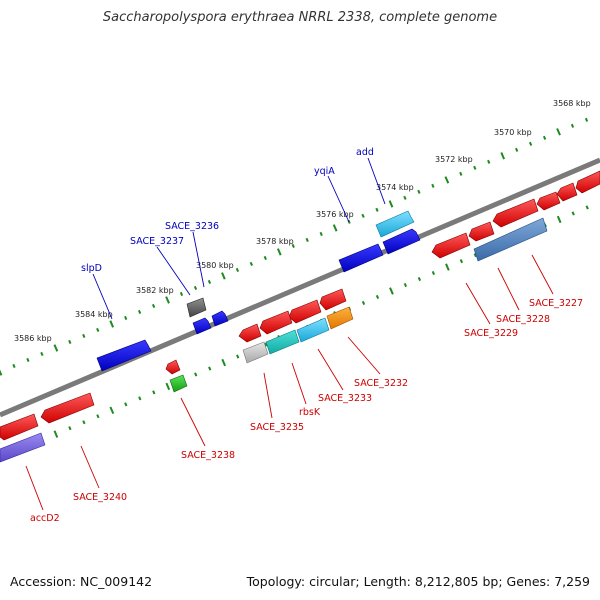 This screenshot has height=600, width=600. What do you see at coordinates (454, 159) in the screenshot?
I see `tick-label: 3572 kbp` at bounding box center [454, 159].